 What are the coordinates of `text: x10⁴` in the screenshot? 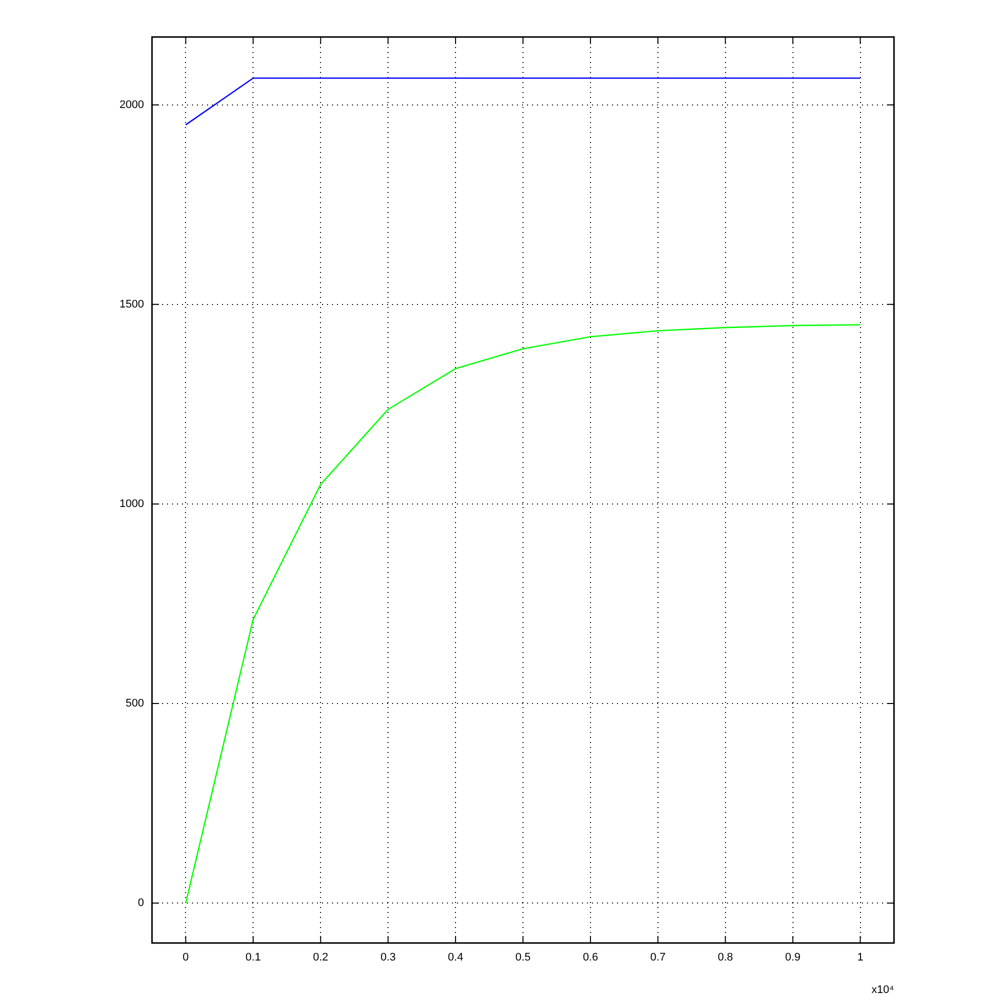 It's located at (883, 990).